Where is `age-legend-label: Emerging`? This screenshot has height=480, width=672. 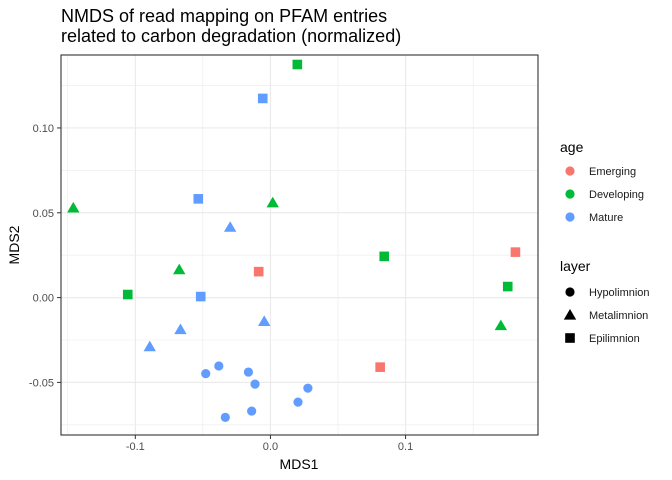
age-legend-label: Emerging is located at coordinates (612, 172).